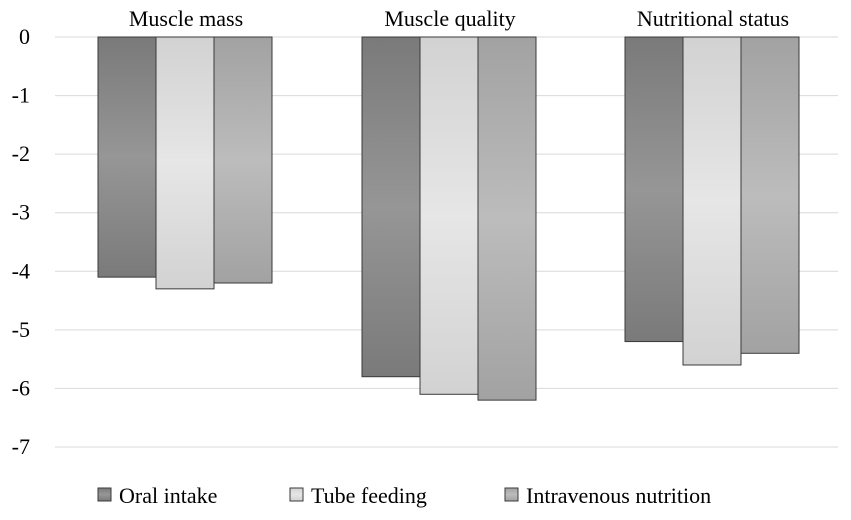  What do you see at coordinates (21, 212) in the screenshot?
I see `y-tick-label: -3` at bounding box center [21, 212].